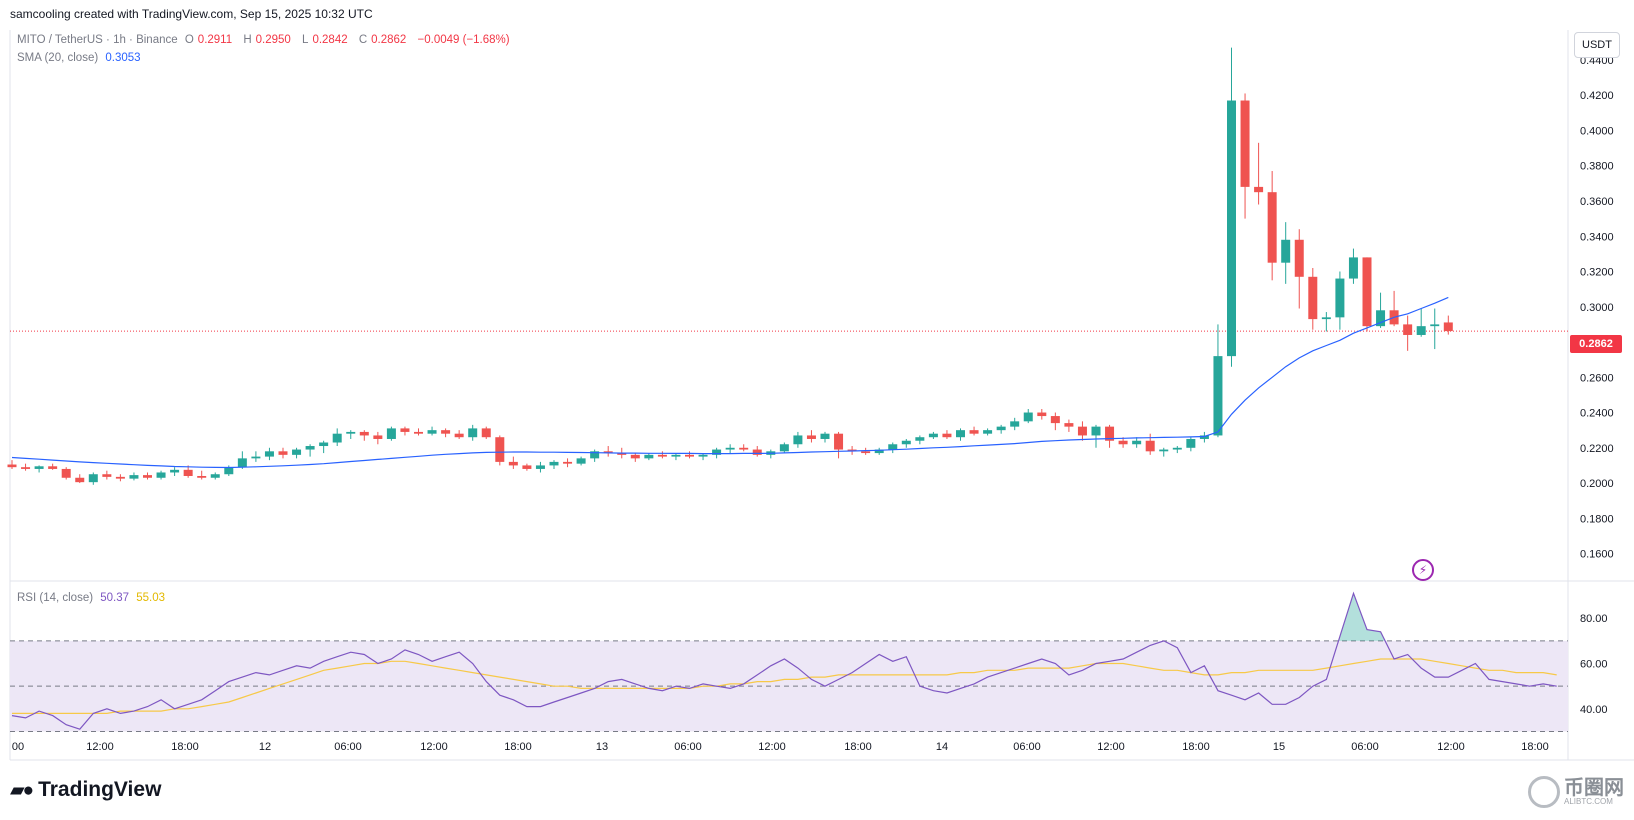  What do you see at coordinates (942, 747) in the screenshot?
I see `time-tick-label: 14` at bounding box center [942, 747].